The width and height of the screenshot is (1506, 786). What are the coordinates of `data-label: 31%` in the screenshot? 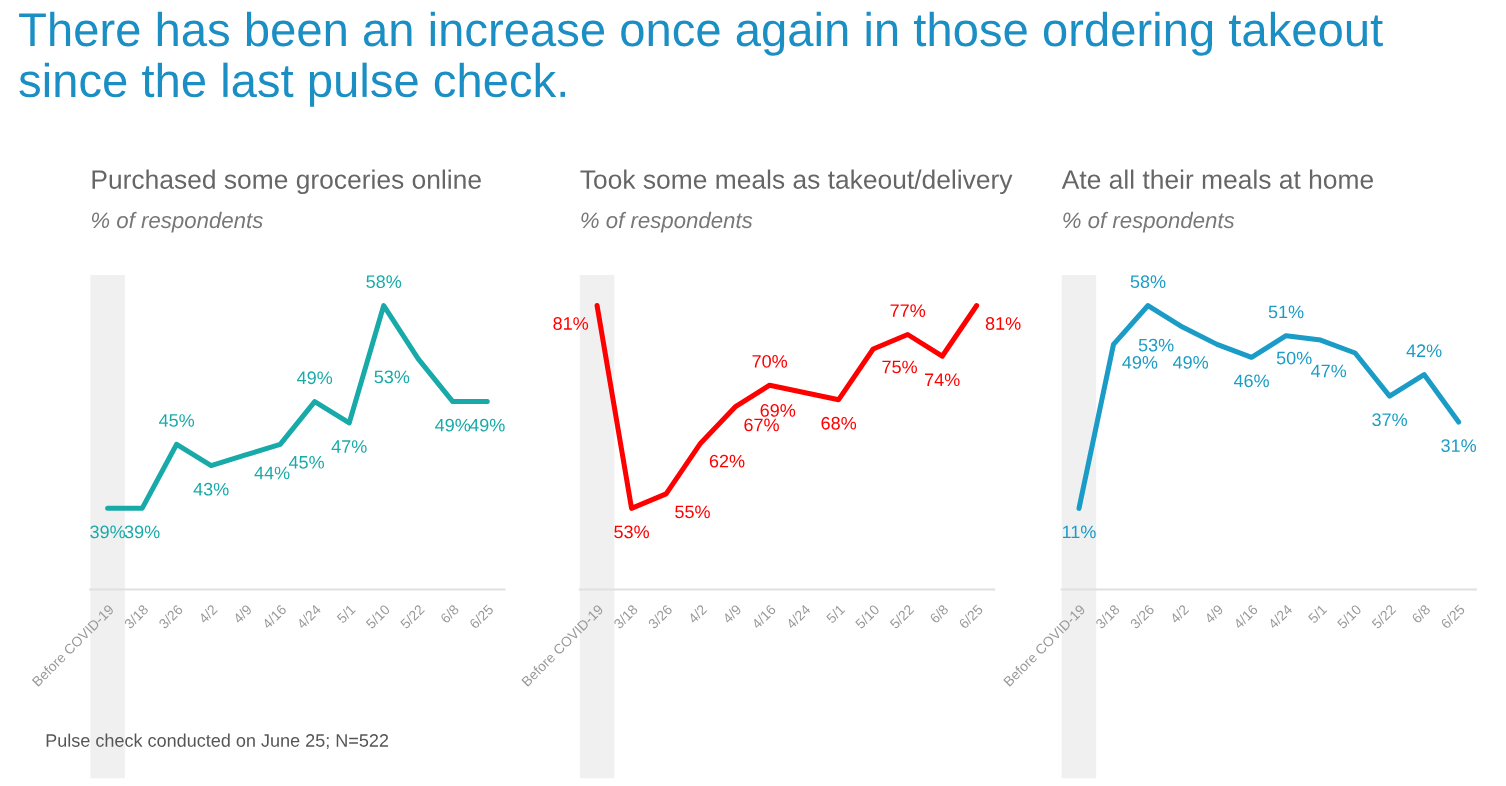 It's located at (1459, 445).